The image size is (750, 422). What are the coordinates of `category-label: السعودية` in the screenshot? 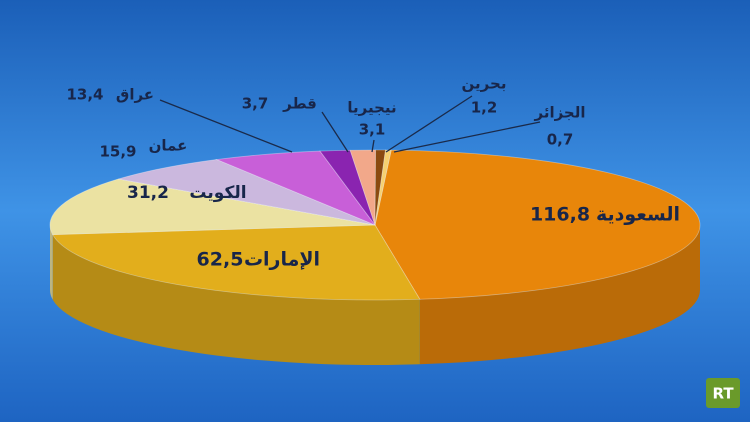 It's located at (638, 215).